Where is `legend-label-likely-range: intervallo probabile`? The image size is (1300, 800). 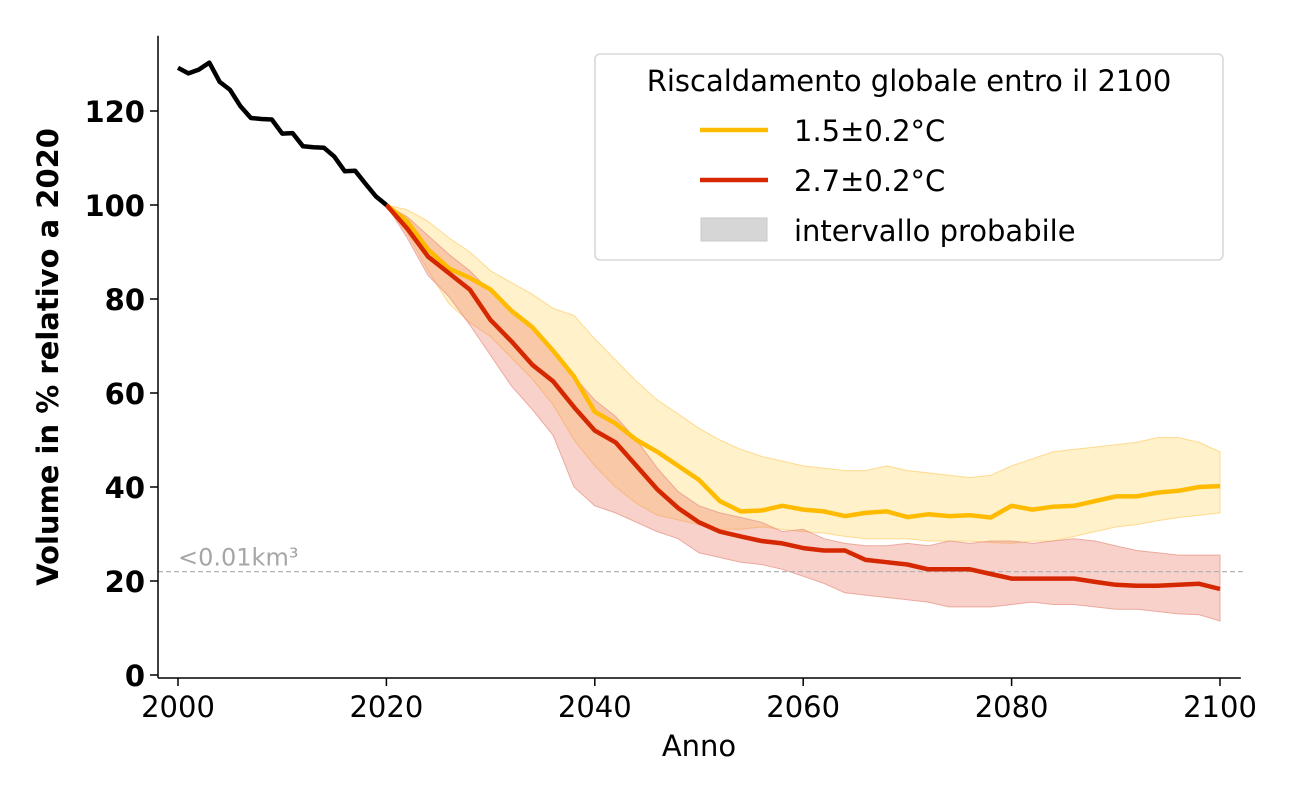 legend-label-likely-range: intervallo probabile is located at coordinates (935, 231).